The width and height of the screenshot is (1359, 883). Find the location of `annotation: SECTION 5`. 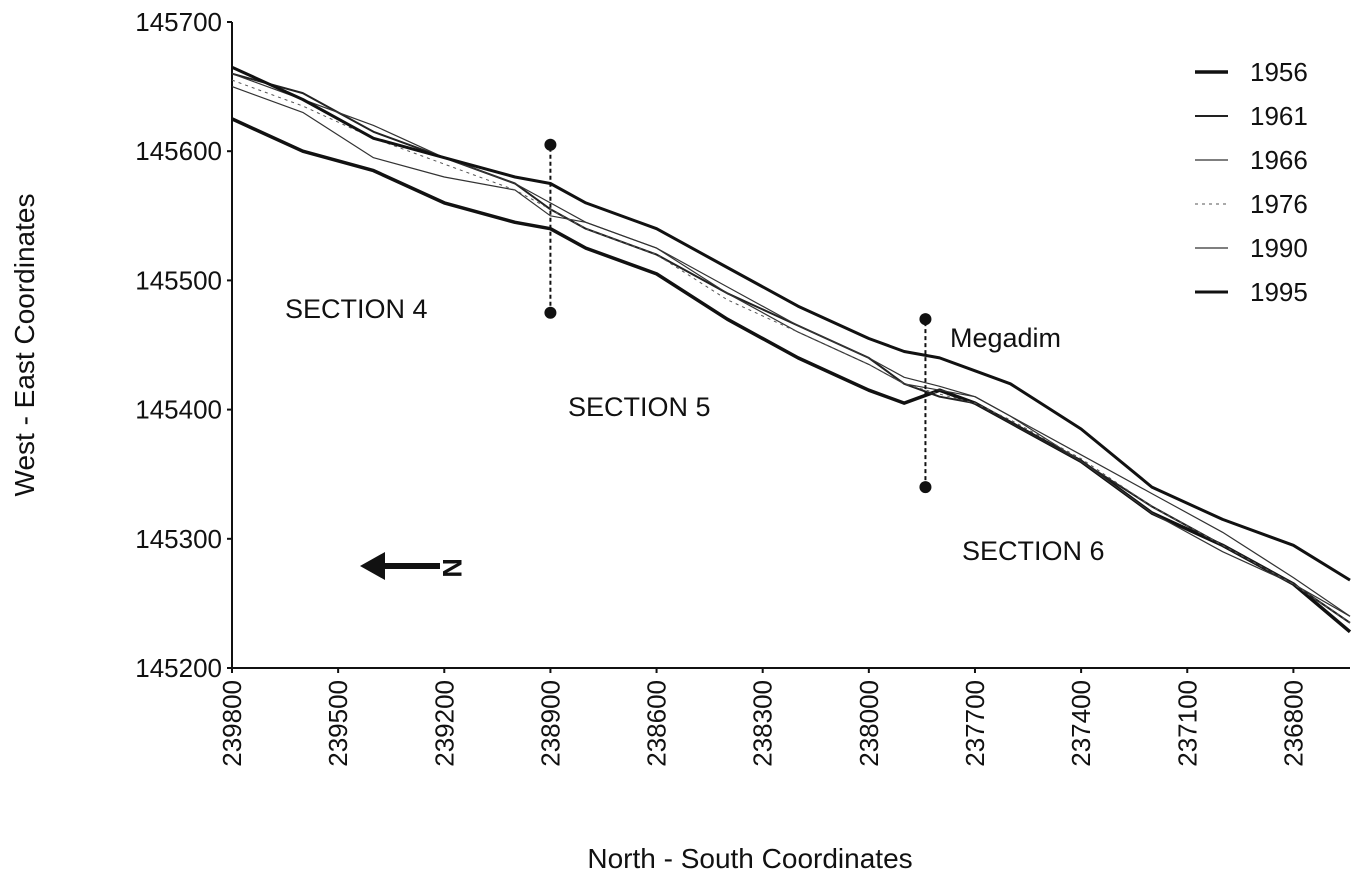

annotation: SECTION 5 is located at coordinates (639, 407).